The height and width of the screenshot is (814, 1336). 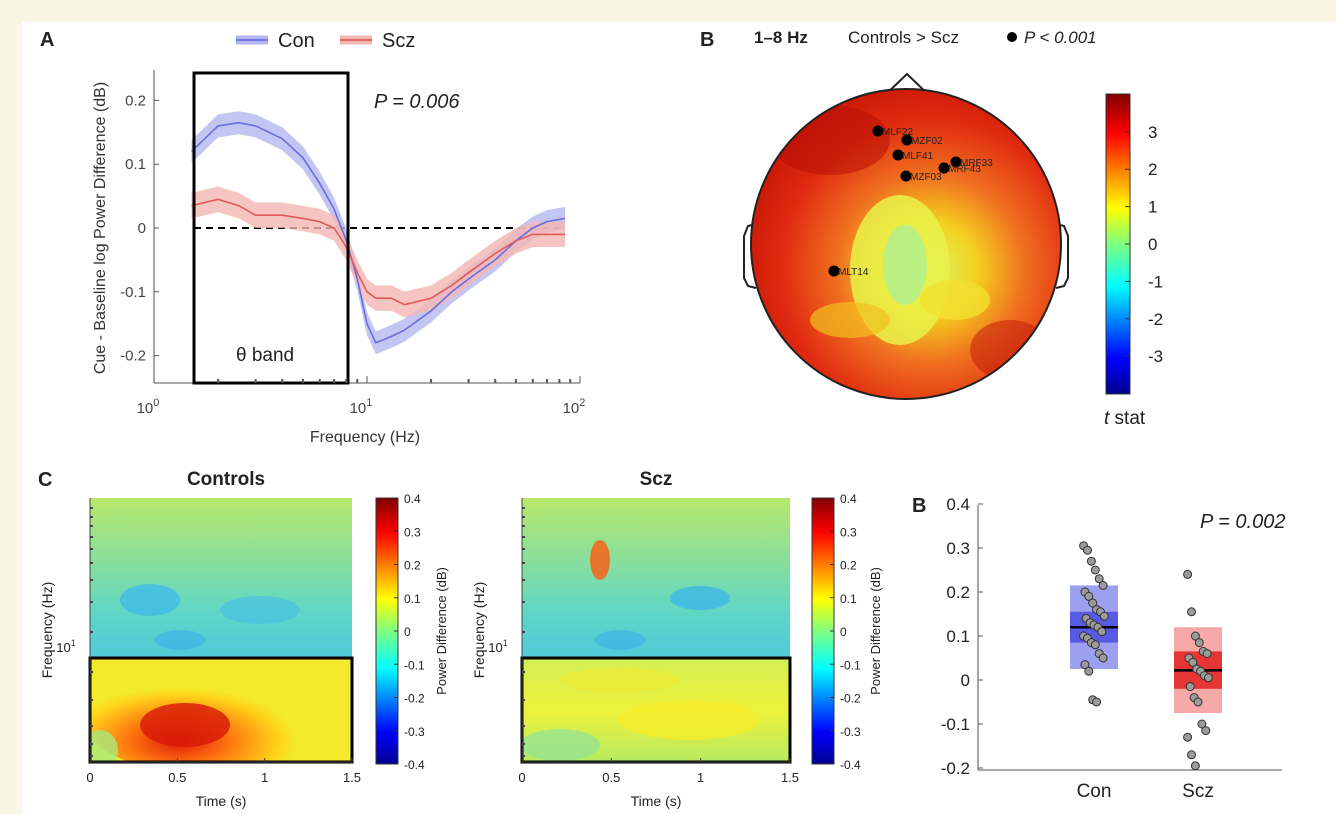 I want to click on legend-label-scz: Scz, so click(x=398, y=41).